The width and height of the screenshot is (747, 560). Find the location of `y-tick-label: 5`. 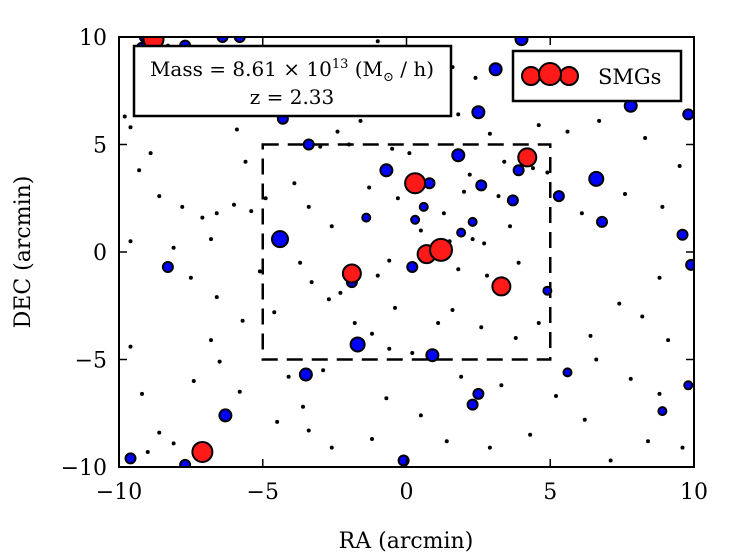

y-tick-label: 5 is located at coordinates (100, 146).